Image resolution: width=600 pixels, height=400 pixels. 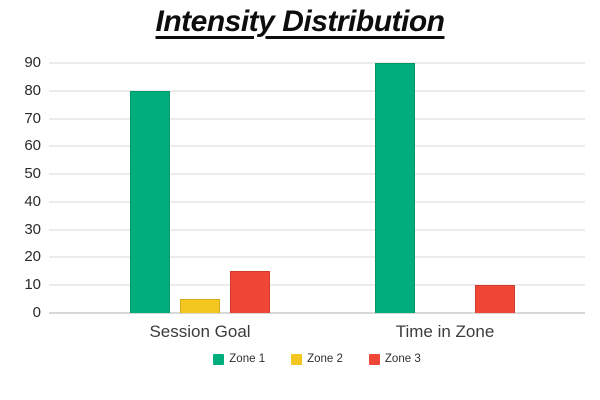 I want to click on category-label-session-goal: Session Goal, so click(x=200, y=331).